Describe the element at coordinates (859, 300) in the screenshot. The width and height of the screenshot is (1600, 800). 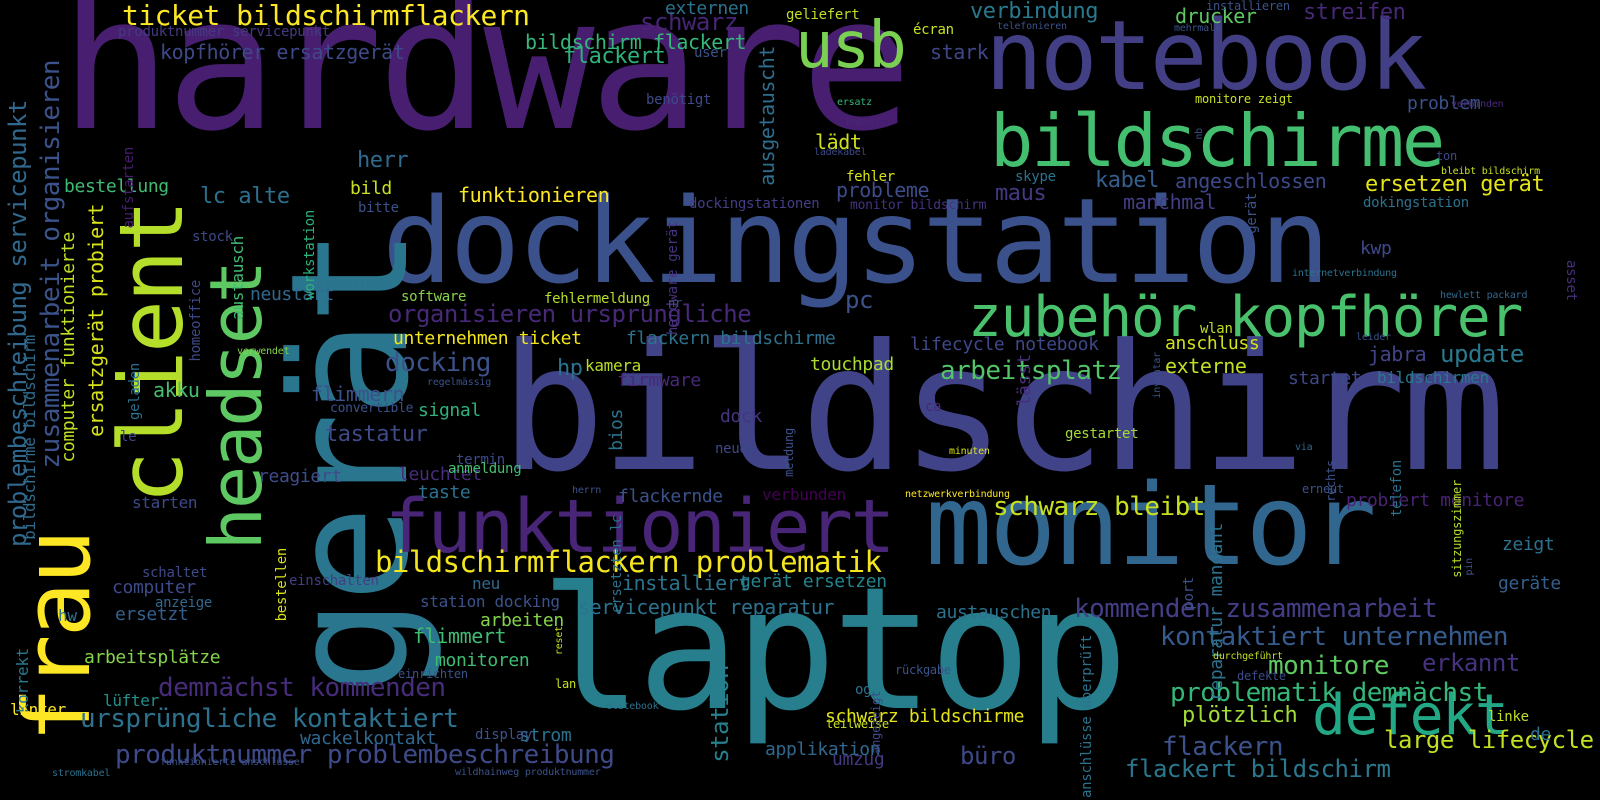
I see `cloud-word: pc` at that location.